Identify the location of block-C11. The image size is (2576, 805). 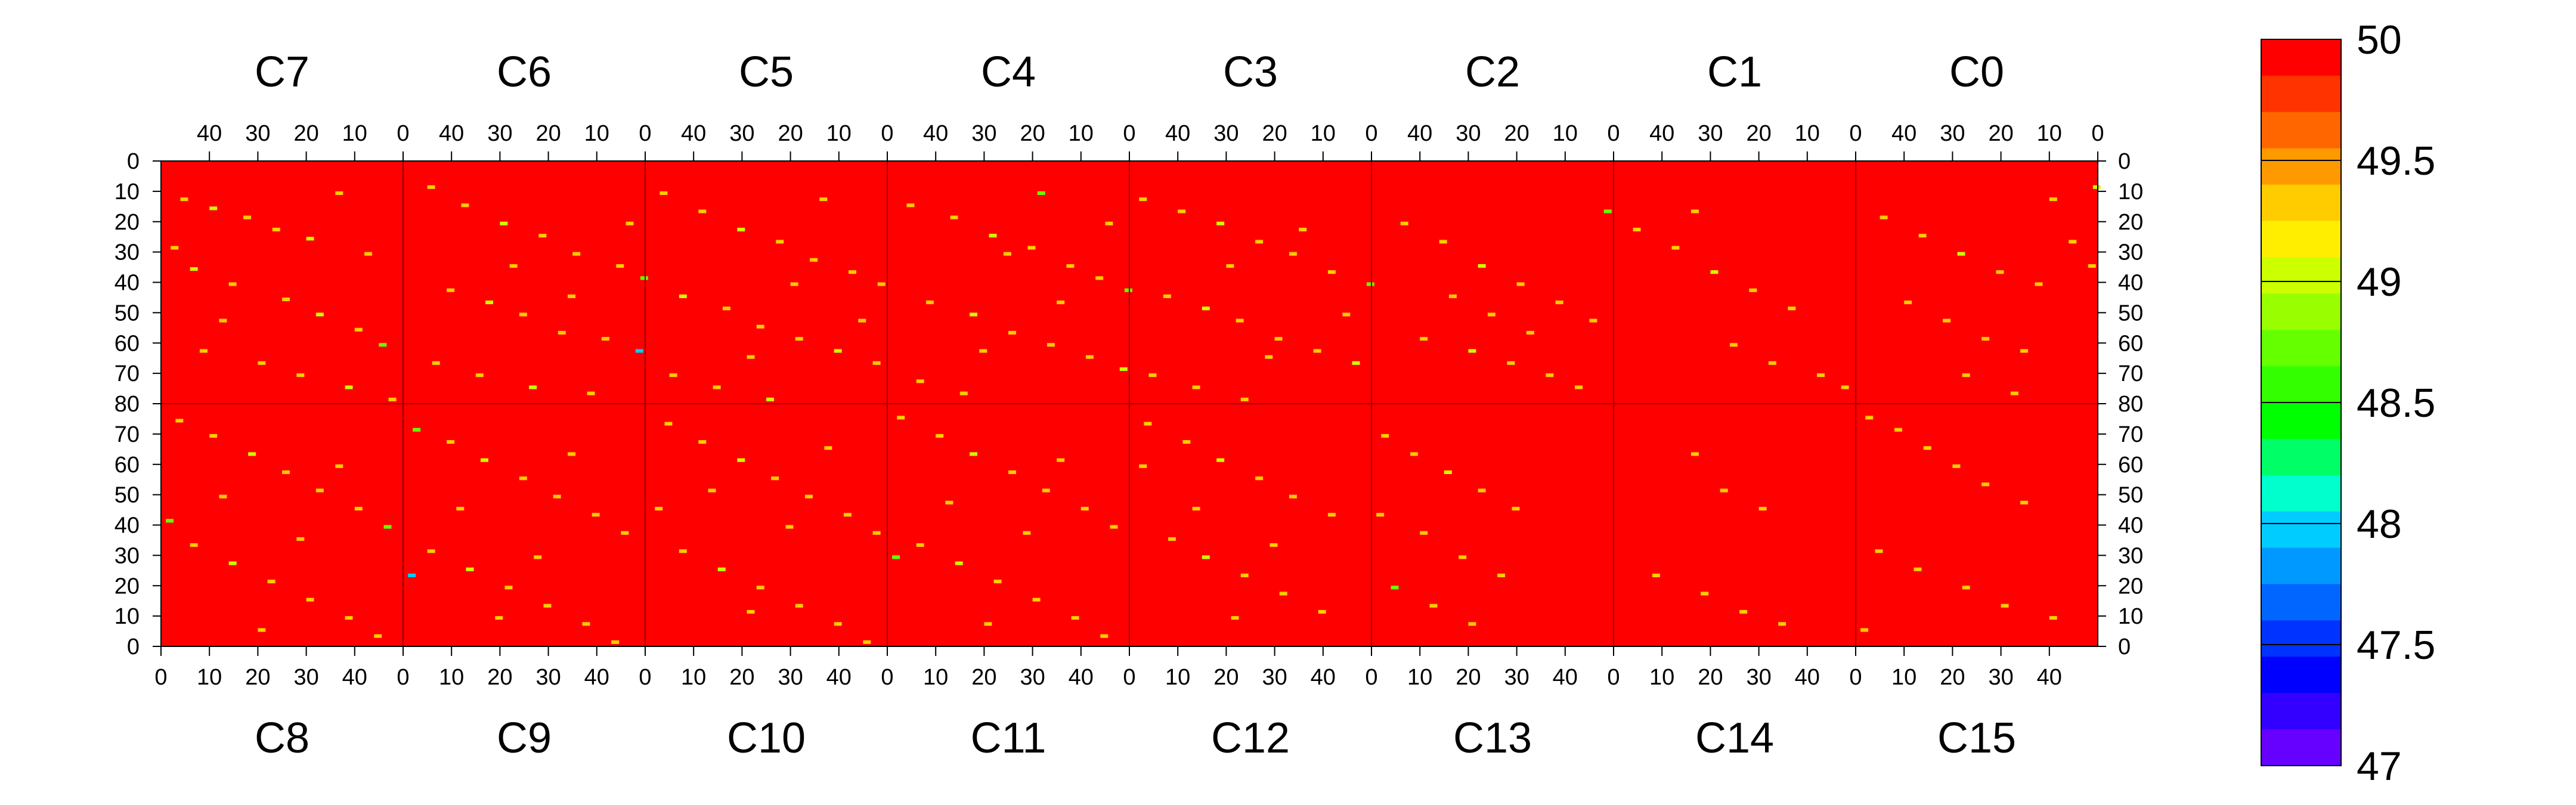
(1005, 527).